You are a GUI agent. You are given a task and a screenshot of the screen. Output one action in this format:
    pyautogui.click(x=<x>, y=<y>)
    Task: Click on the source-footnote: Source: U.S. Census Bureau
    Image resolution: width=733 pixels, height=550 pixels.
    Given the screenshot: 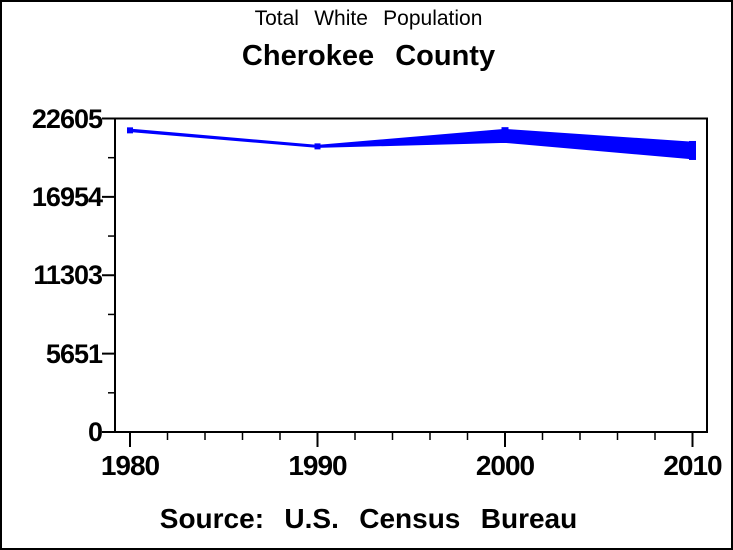 What is the action you would take?
    pyautogui.click(x=368, y=518)
    